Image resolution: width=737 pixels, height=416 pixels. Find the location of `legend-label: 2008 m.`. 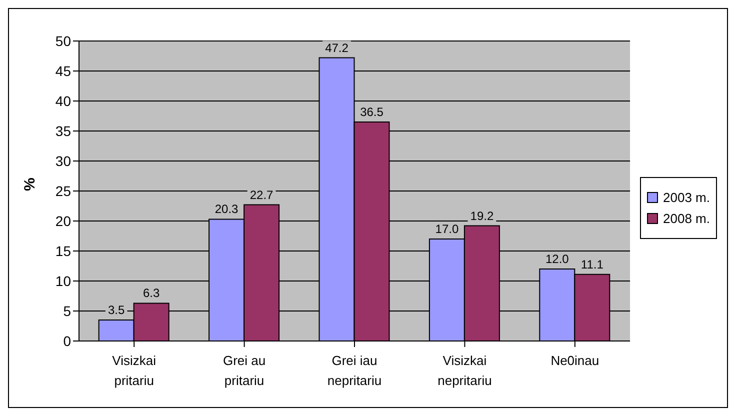

legend-label: 2008 m. is located at coordinates (686, 218).